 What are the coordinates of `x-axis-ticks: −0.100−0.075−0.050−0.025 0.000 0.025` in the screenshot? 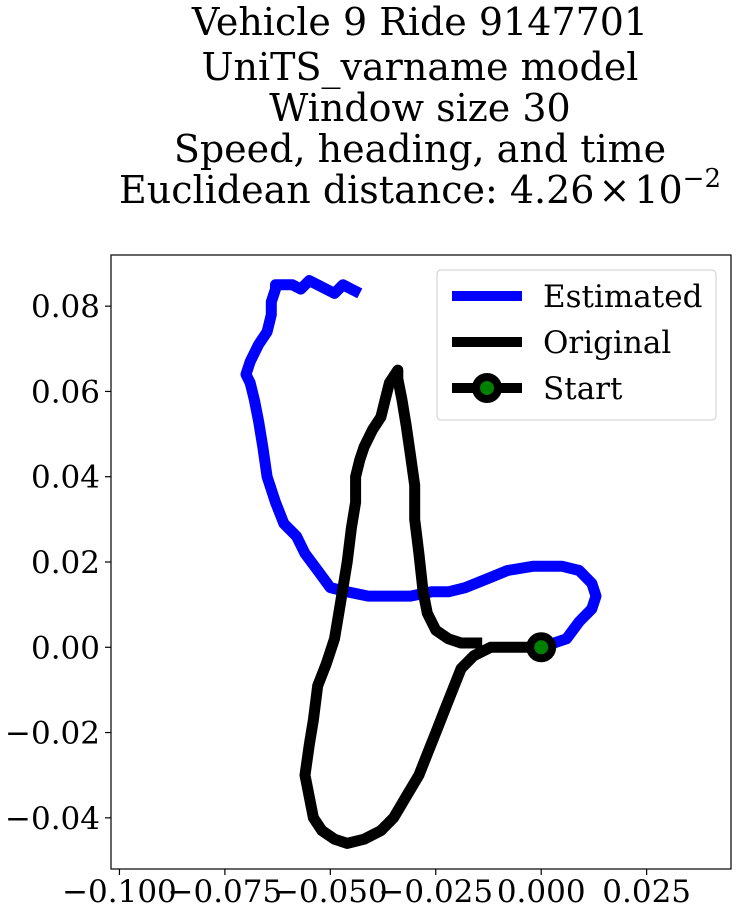 It's located at (376, 889).